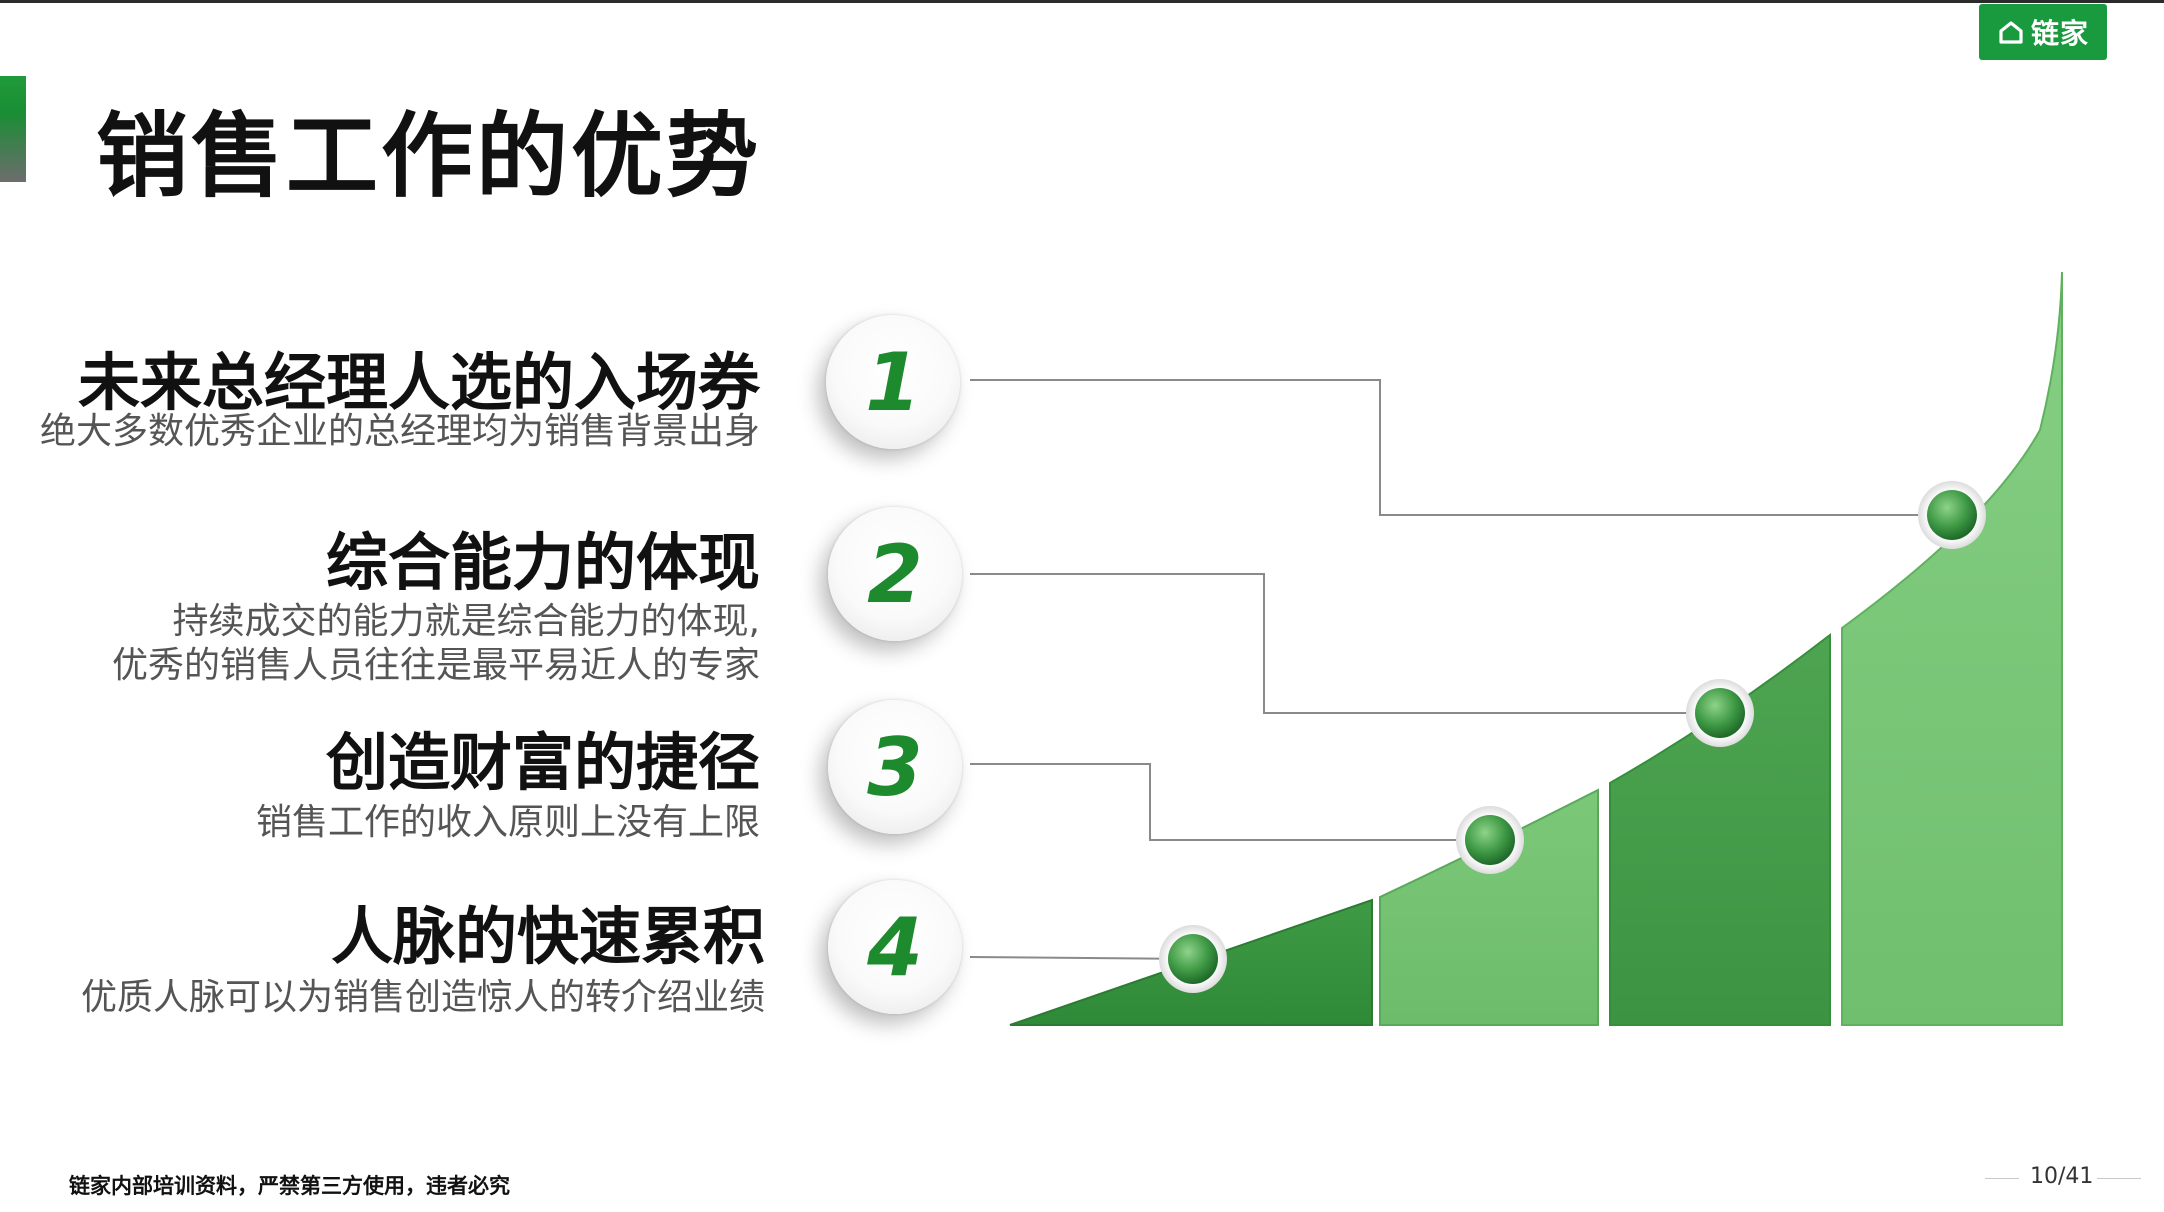  I want to click on item-1-description-line: 绝大多数优秀企业的总经理均为销售背景出身, so click(399, 431).